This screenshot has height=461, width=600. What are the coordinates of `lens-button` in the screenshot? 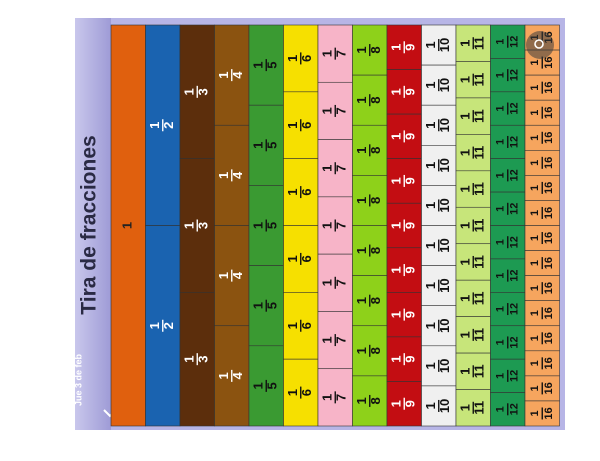 It's located at (540, 45).